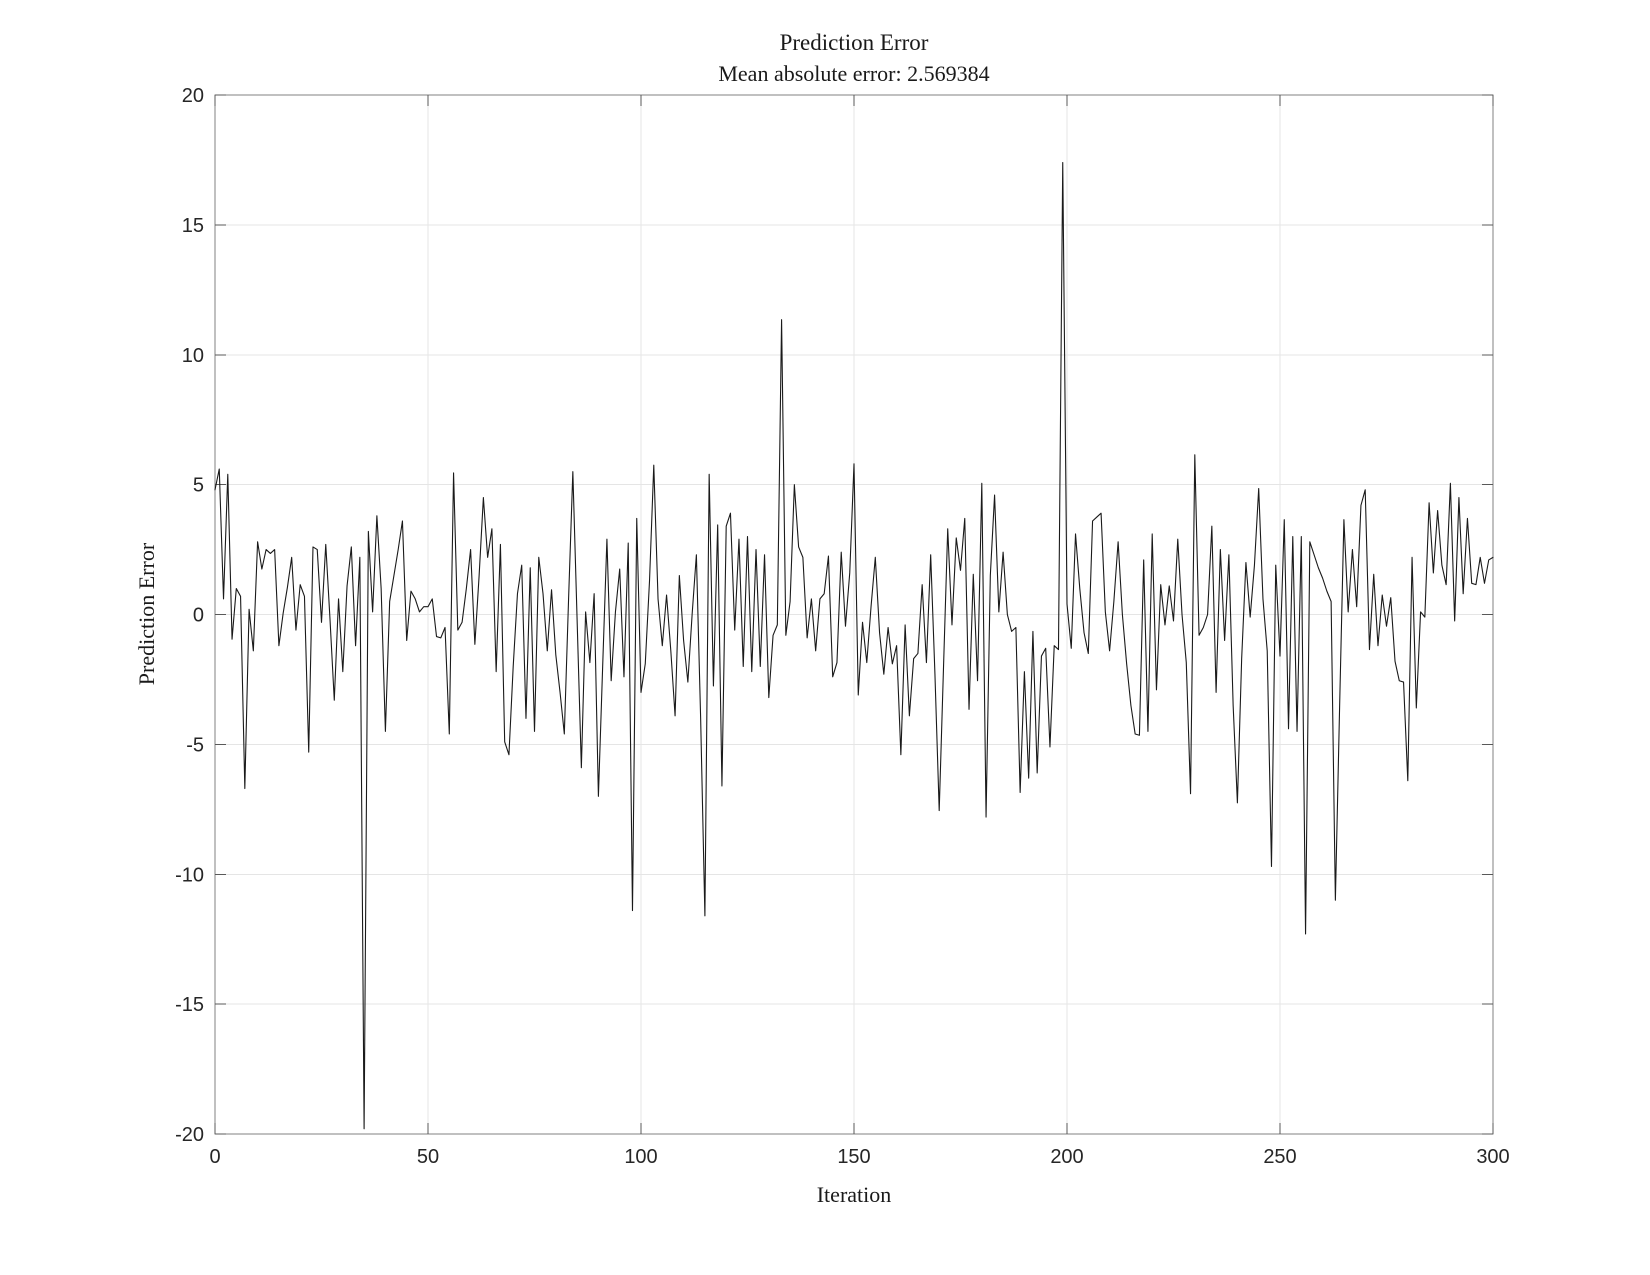 The image size is (1650, 1275). What do you see at coordinates (854, 73) in the screenshot?
I see `chart-subtitle: Mean absolute error: 2.569384` at bounding box center [854, 73].